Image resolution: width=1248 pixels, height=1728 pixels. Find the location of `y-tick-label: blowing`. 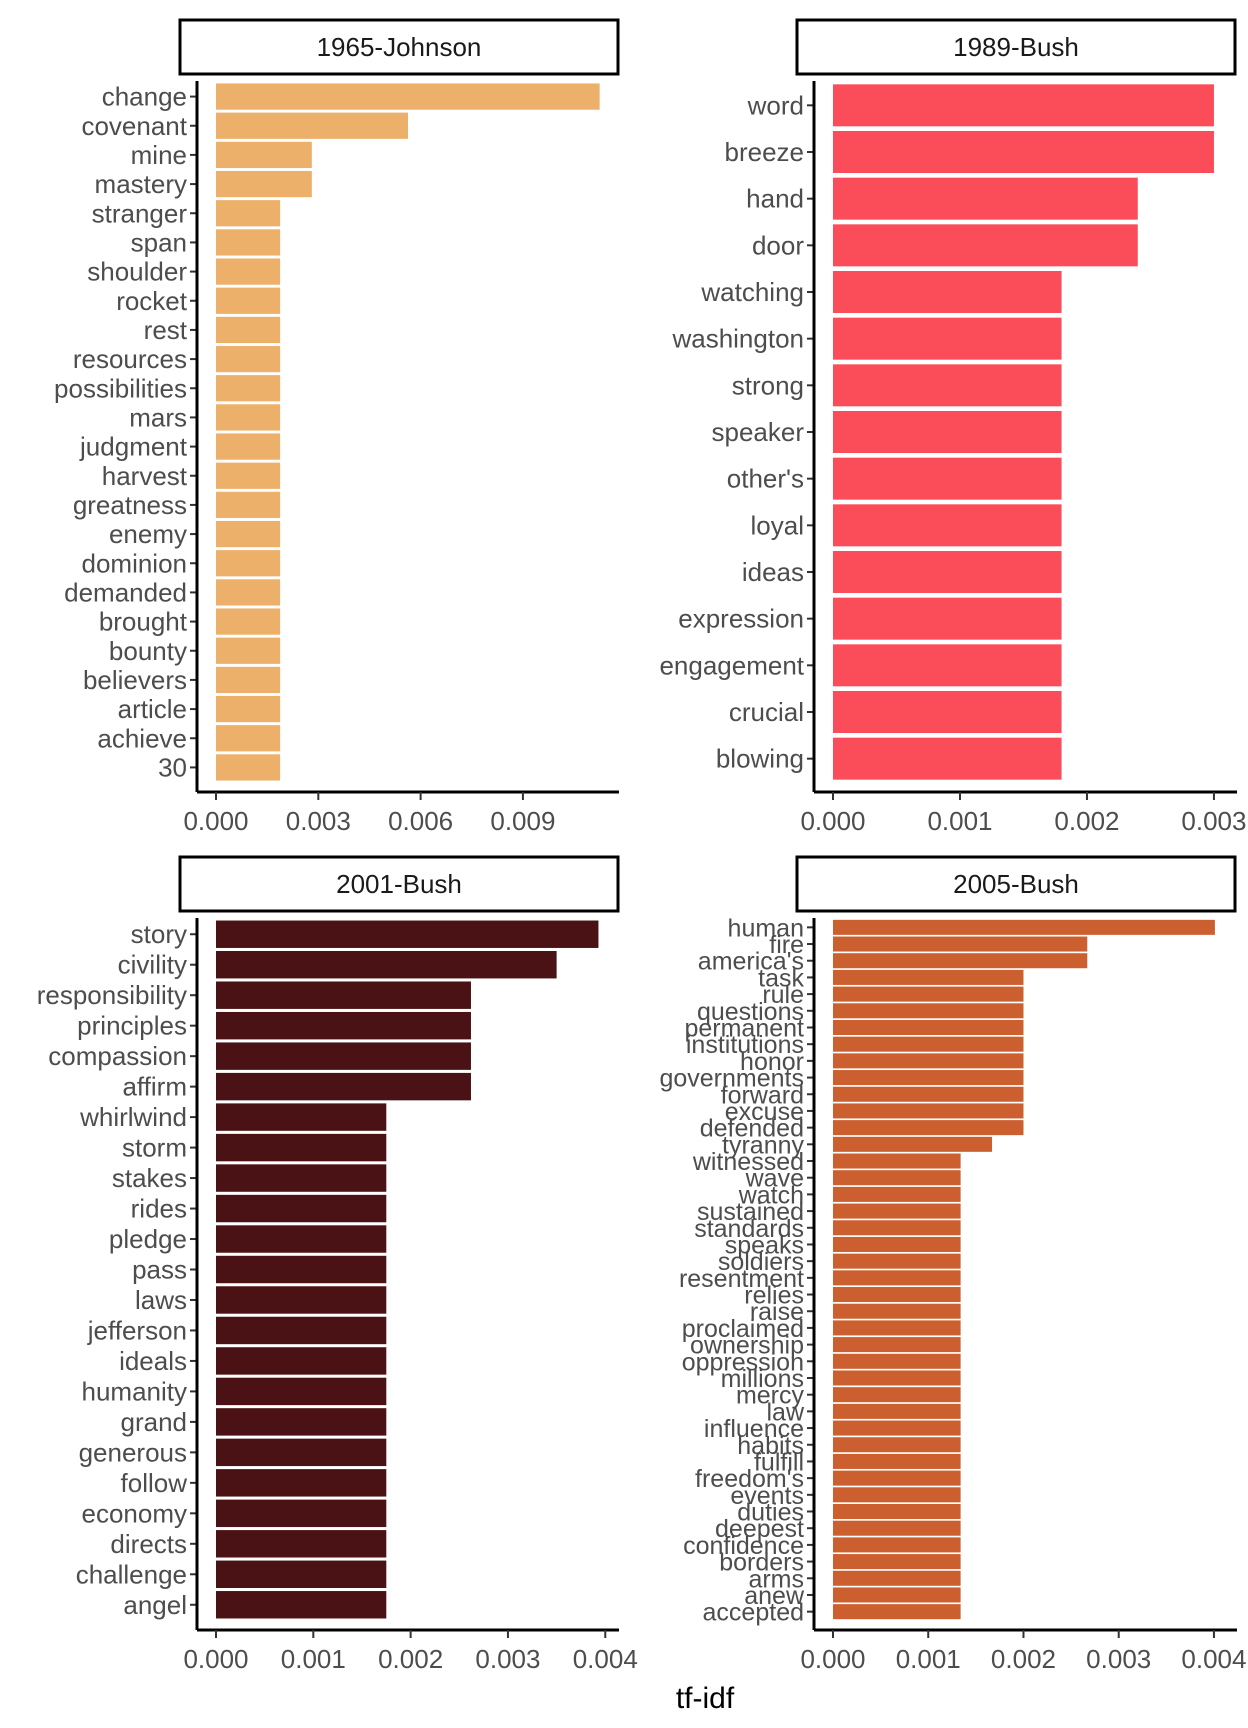

y-tick-label: blowing is located at coordinates (760, 759).